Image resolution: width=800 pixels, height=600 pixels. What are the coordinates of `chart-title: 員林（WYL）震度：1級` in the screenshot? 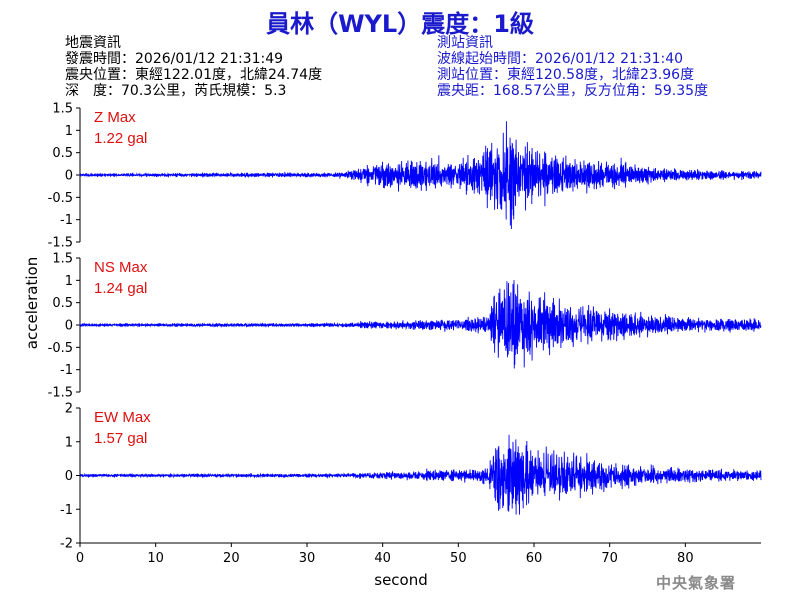 It's located at (400, 24).